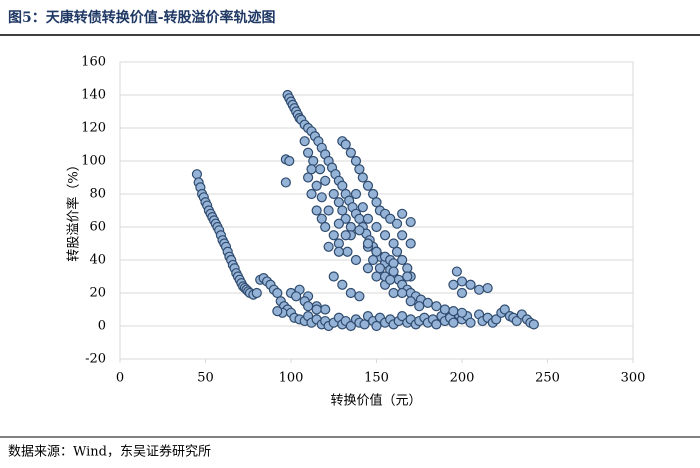 The height and width of the screenshot is (468, 700). What do you see at coordinates (93, 161) in the screenshot?
I see `y-tick-label: 100` at bounding box center [93, 161].